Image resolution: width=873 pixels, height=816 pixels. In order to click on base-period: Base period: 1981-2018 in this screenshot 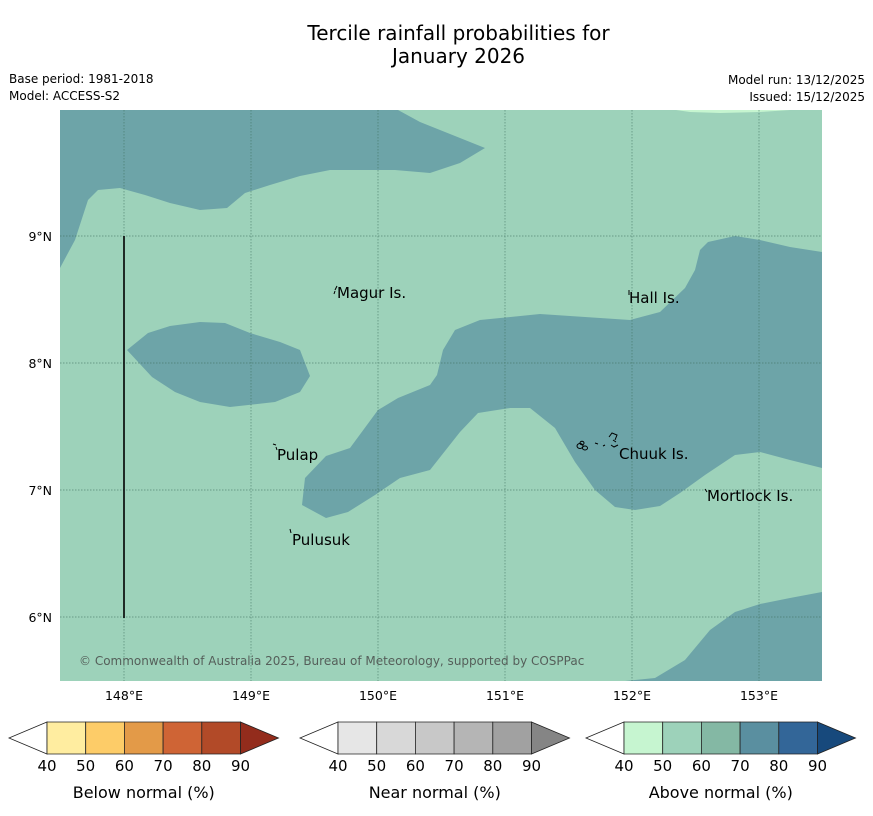, I will do `click(81, 79)`.